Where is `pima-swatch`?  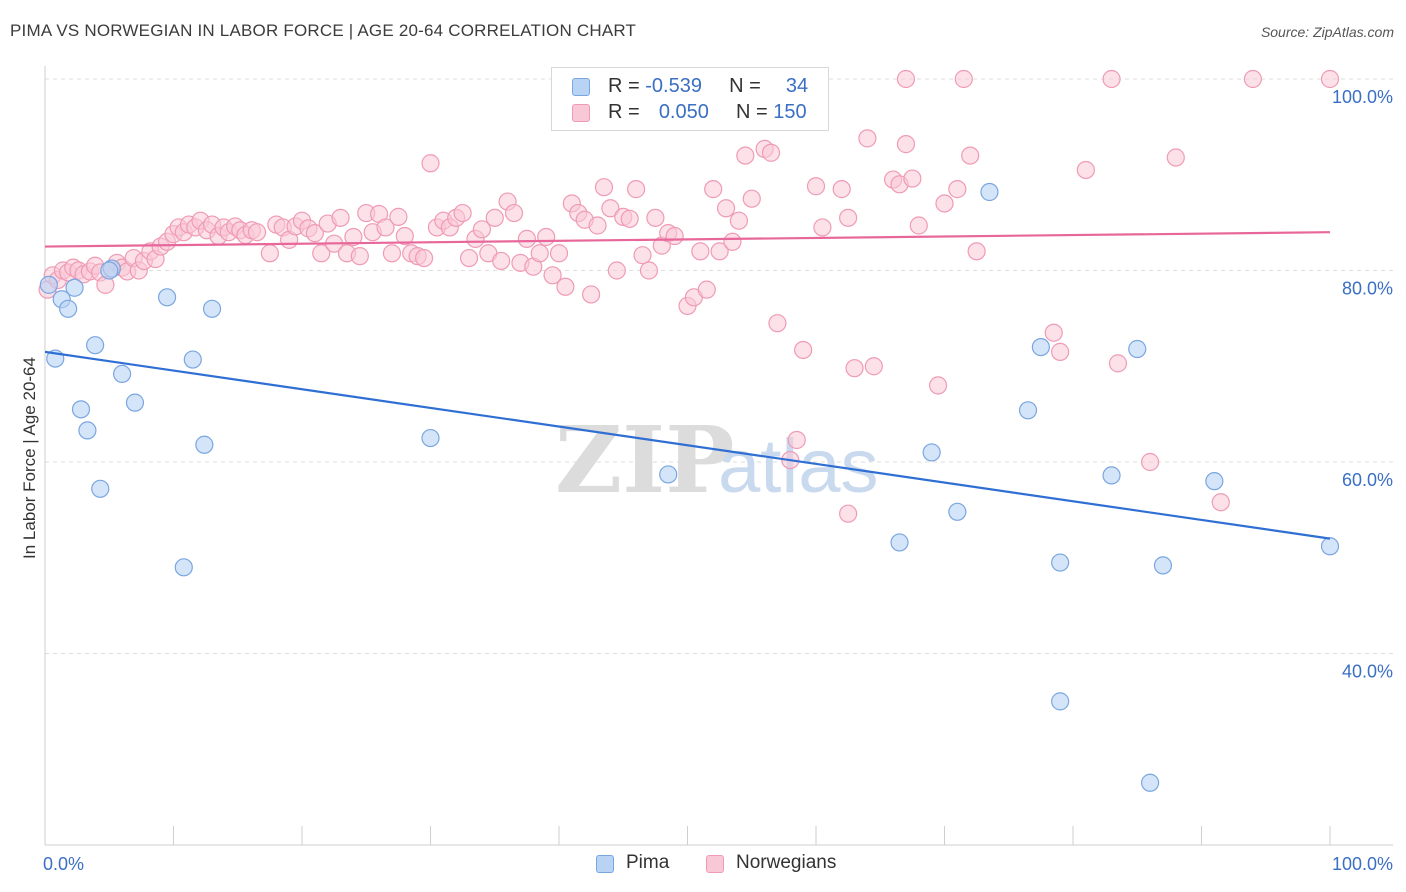
pima-swatch is located at coordinates (605, 864).